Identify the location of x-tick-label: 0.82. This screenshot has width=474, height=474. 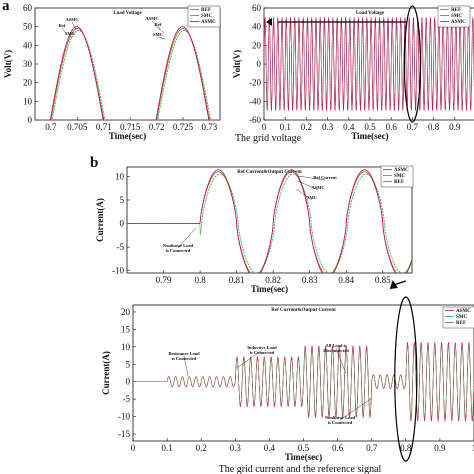
(273, 280).